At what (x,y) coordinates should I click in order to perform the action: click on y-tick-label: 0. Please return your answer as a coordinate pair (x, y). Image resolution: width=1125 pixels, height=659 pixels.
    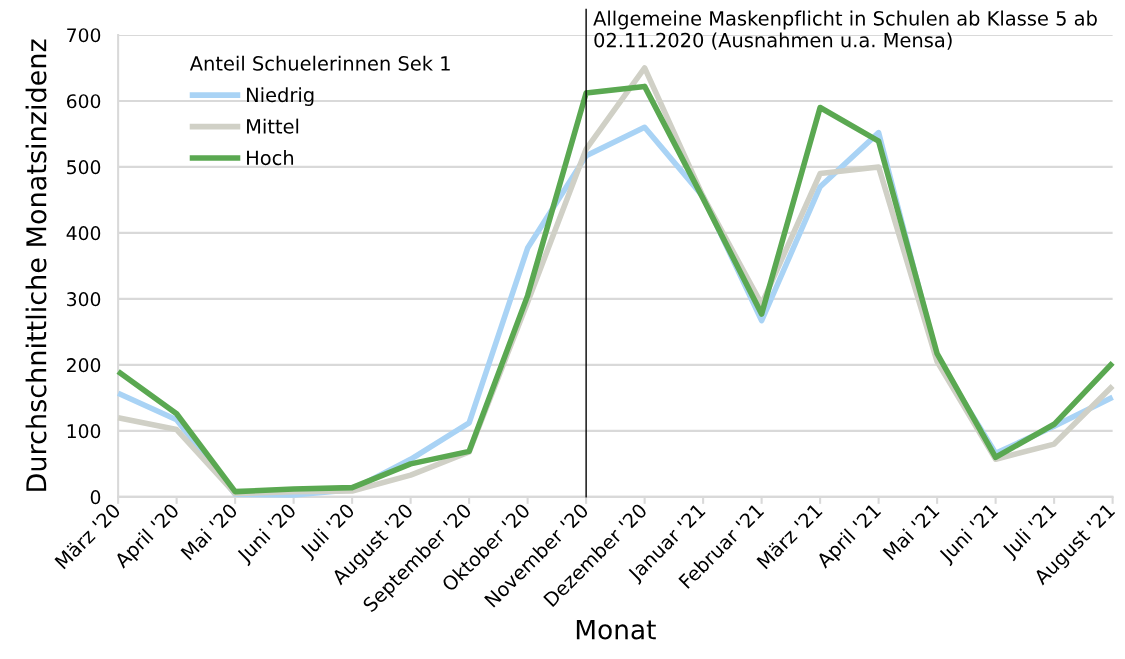
    Looking at the image, I should click on (95, 497).